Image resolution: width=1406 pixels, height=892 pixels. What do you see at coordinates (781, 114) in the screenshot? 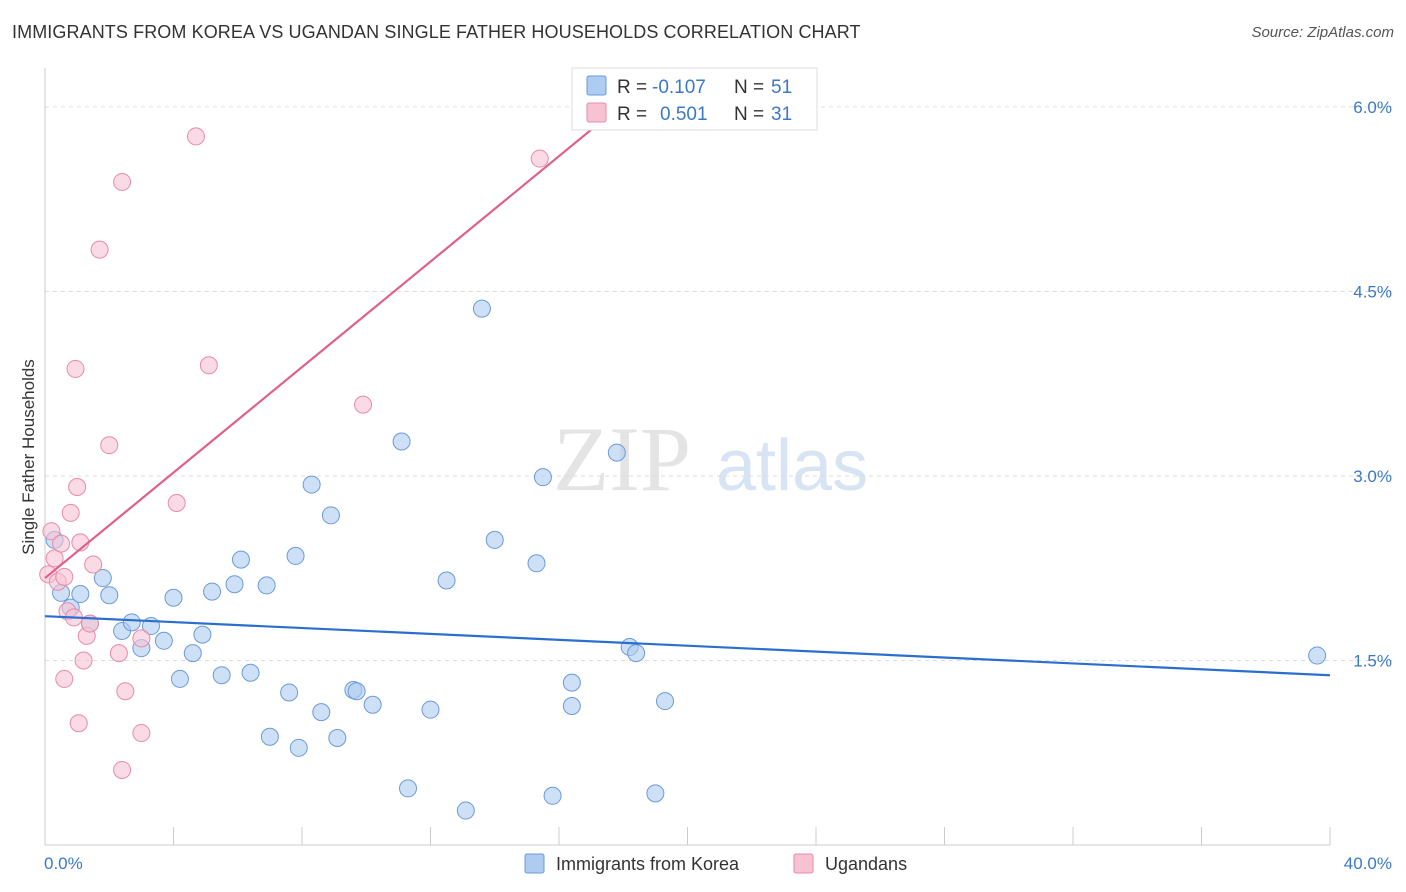
I see `legend-n-value-uganda: 31` at bounding box center [781, 114].